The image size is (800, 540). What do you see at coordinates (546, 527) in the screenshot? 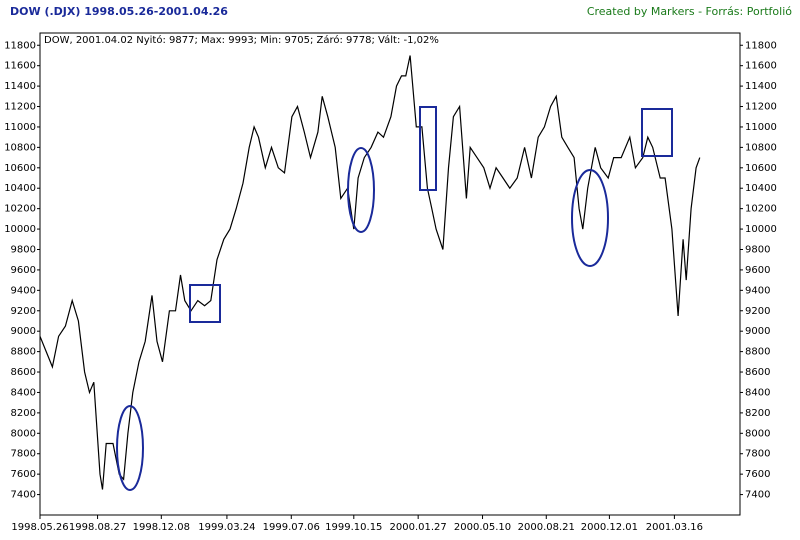
I see `x-tick-label: 2000.08.21` at bounding box center [546, 527].